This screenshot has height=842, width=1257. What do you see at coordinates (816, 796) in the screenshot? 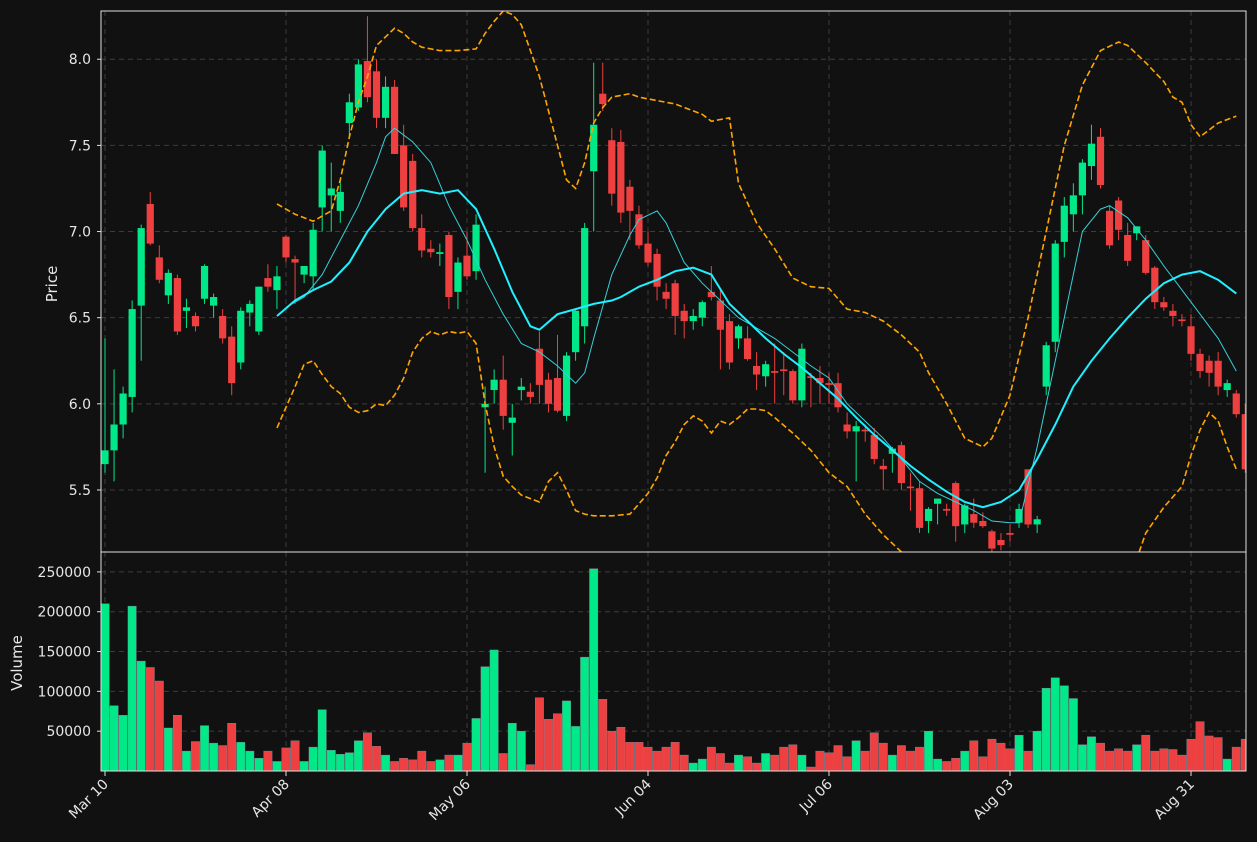
I see `x-tick-label: Jul 06` at bounding box center [816, 796].